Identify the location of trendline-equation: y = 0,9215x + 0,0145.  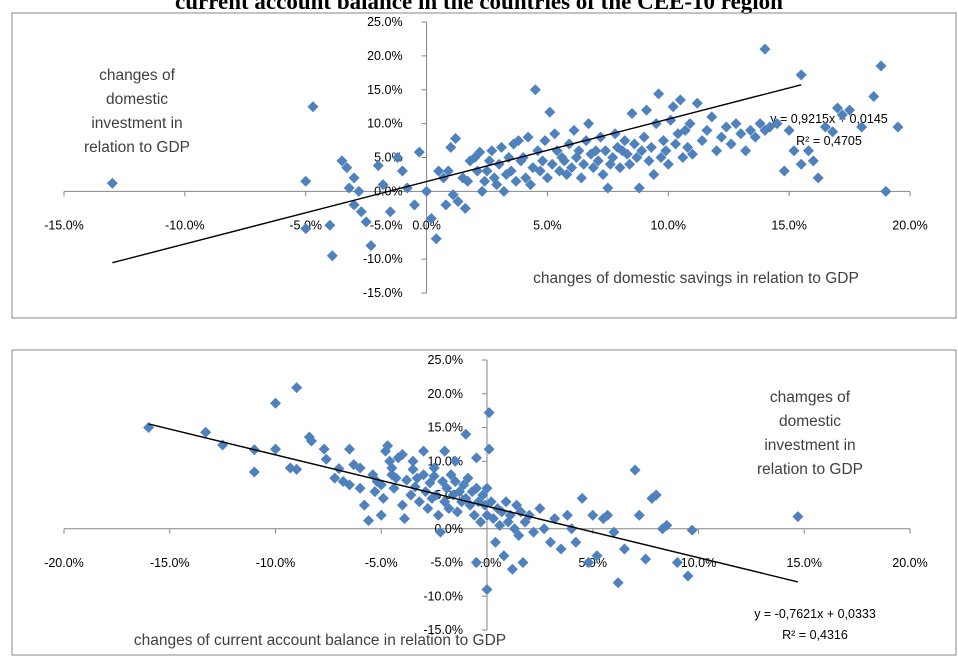
(829, 119).